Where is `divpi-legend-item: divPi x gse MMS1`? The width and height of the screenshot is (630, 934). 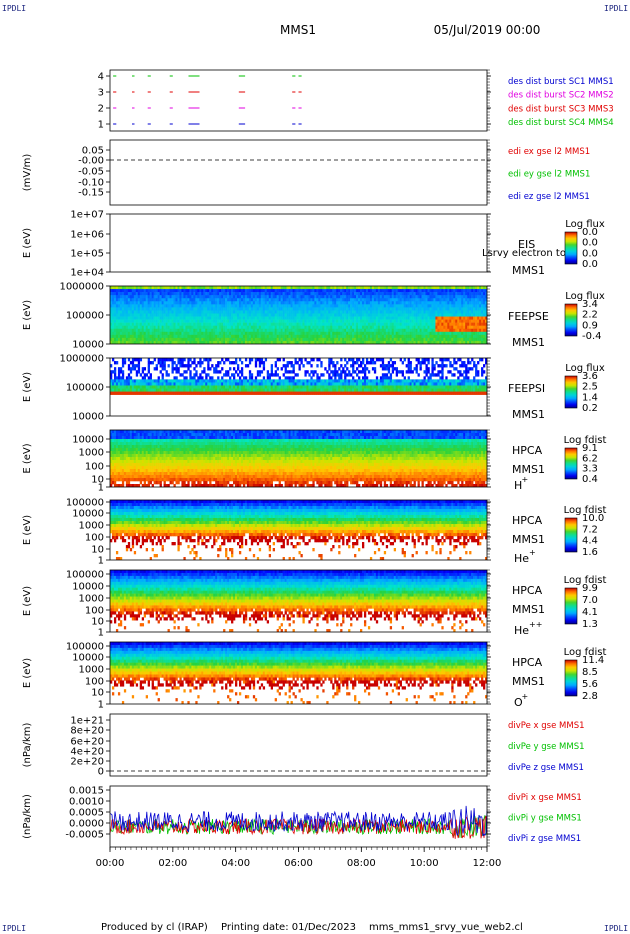
divpi-legend-item: divPi x gse MMS1 is located at coordinates (545, 798).